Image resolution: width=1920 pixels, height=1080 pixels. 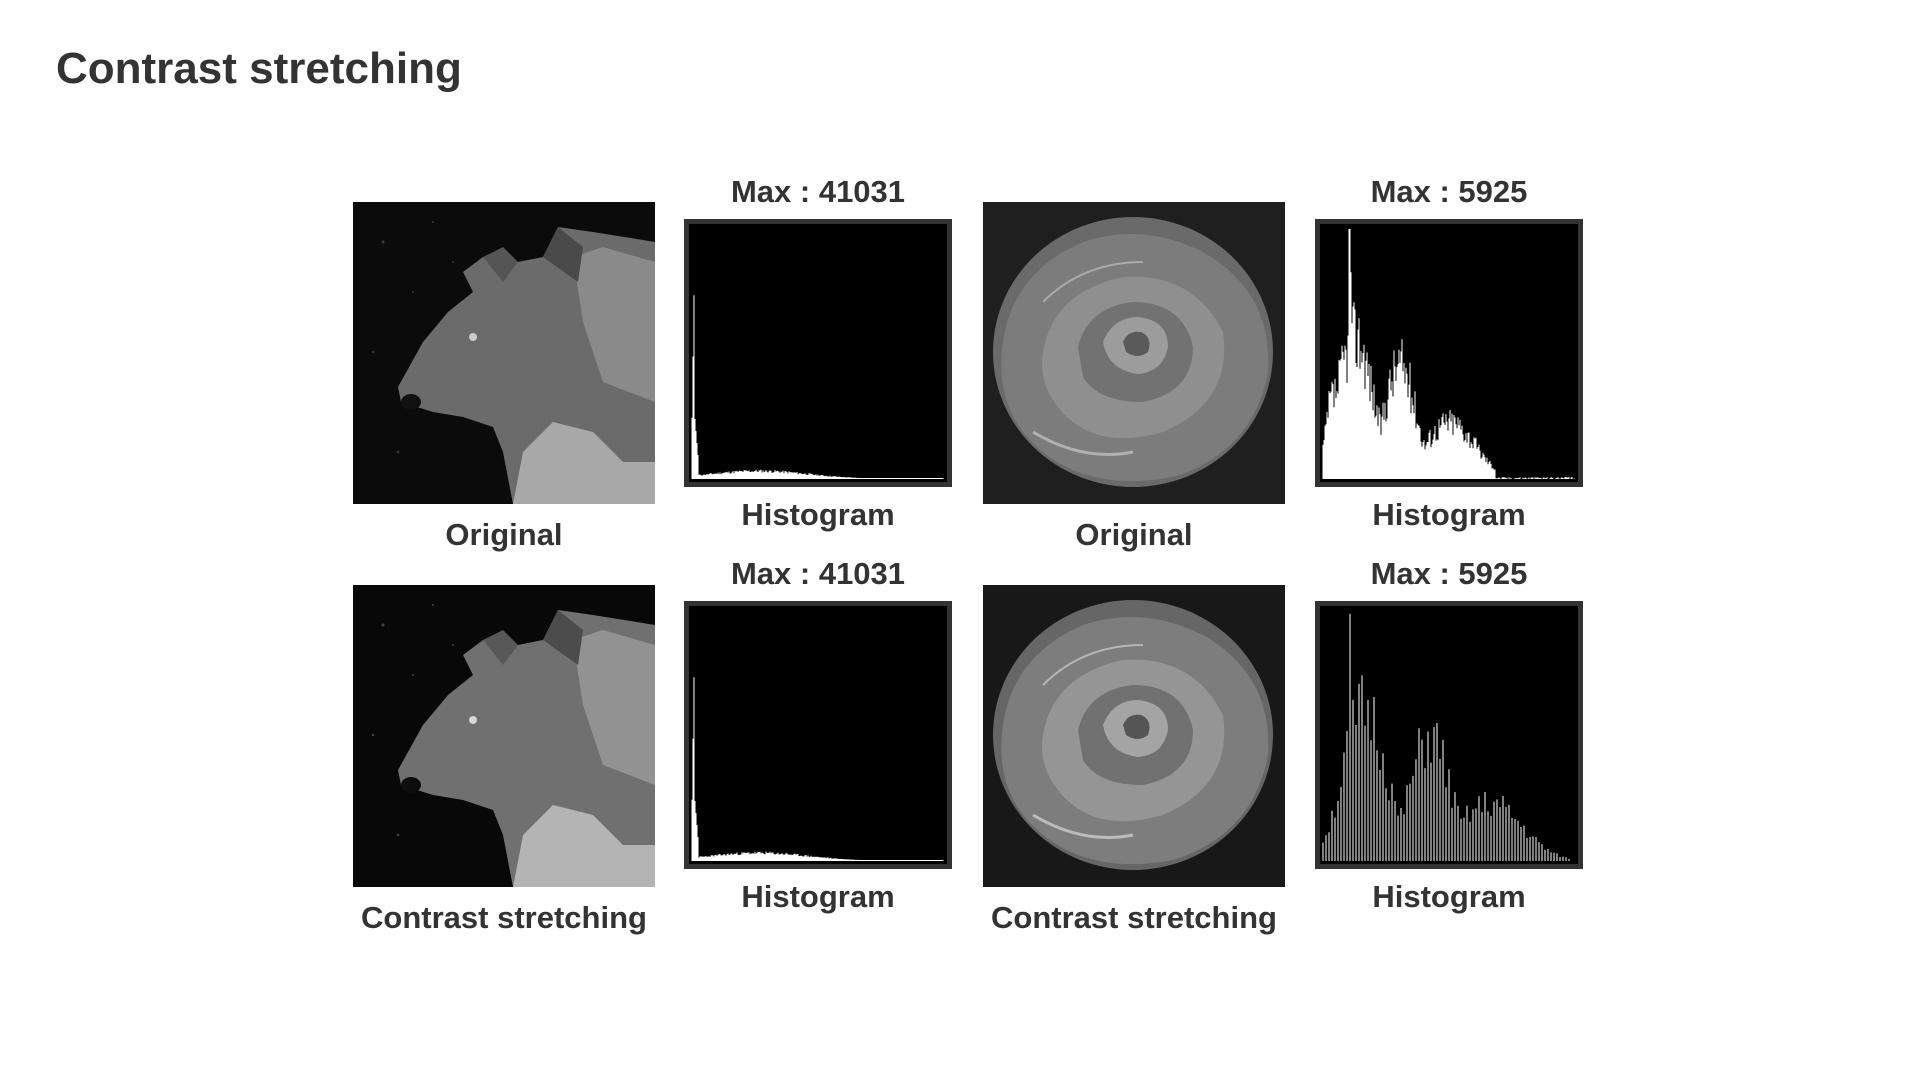 What do you see at coordinates (504, 353) in the screenshot?
I see `wolf-original-image` at bounding box center [504, 353].